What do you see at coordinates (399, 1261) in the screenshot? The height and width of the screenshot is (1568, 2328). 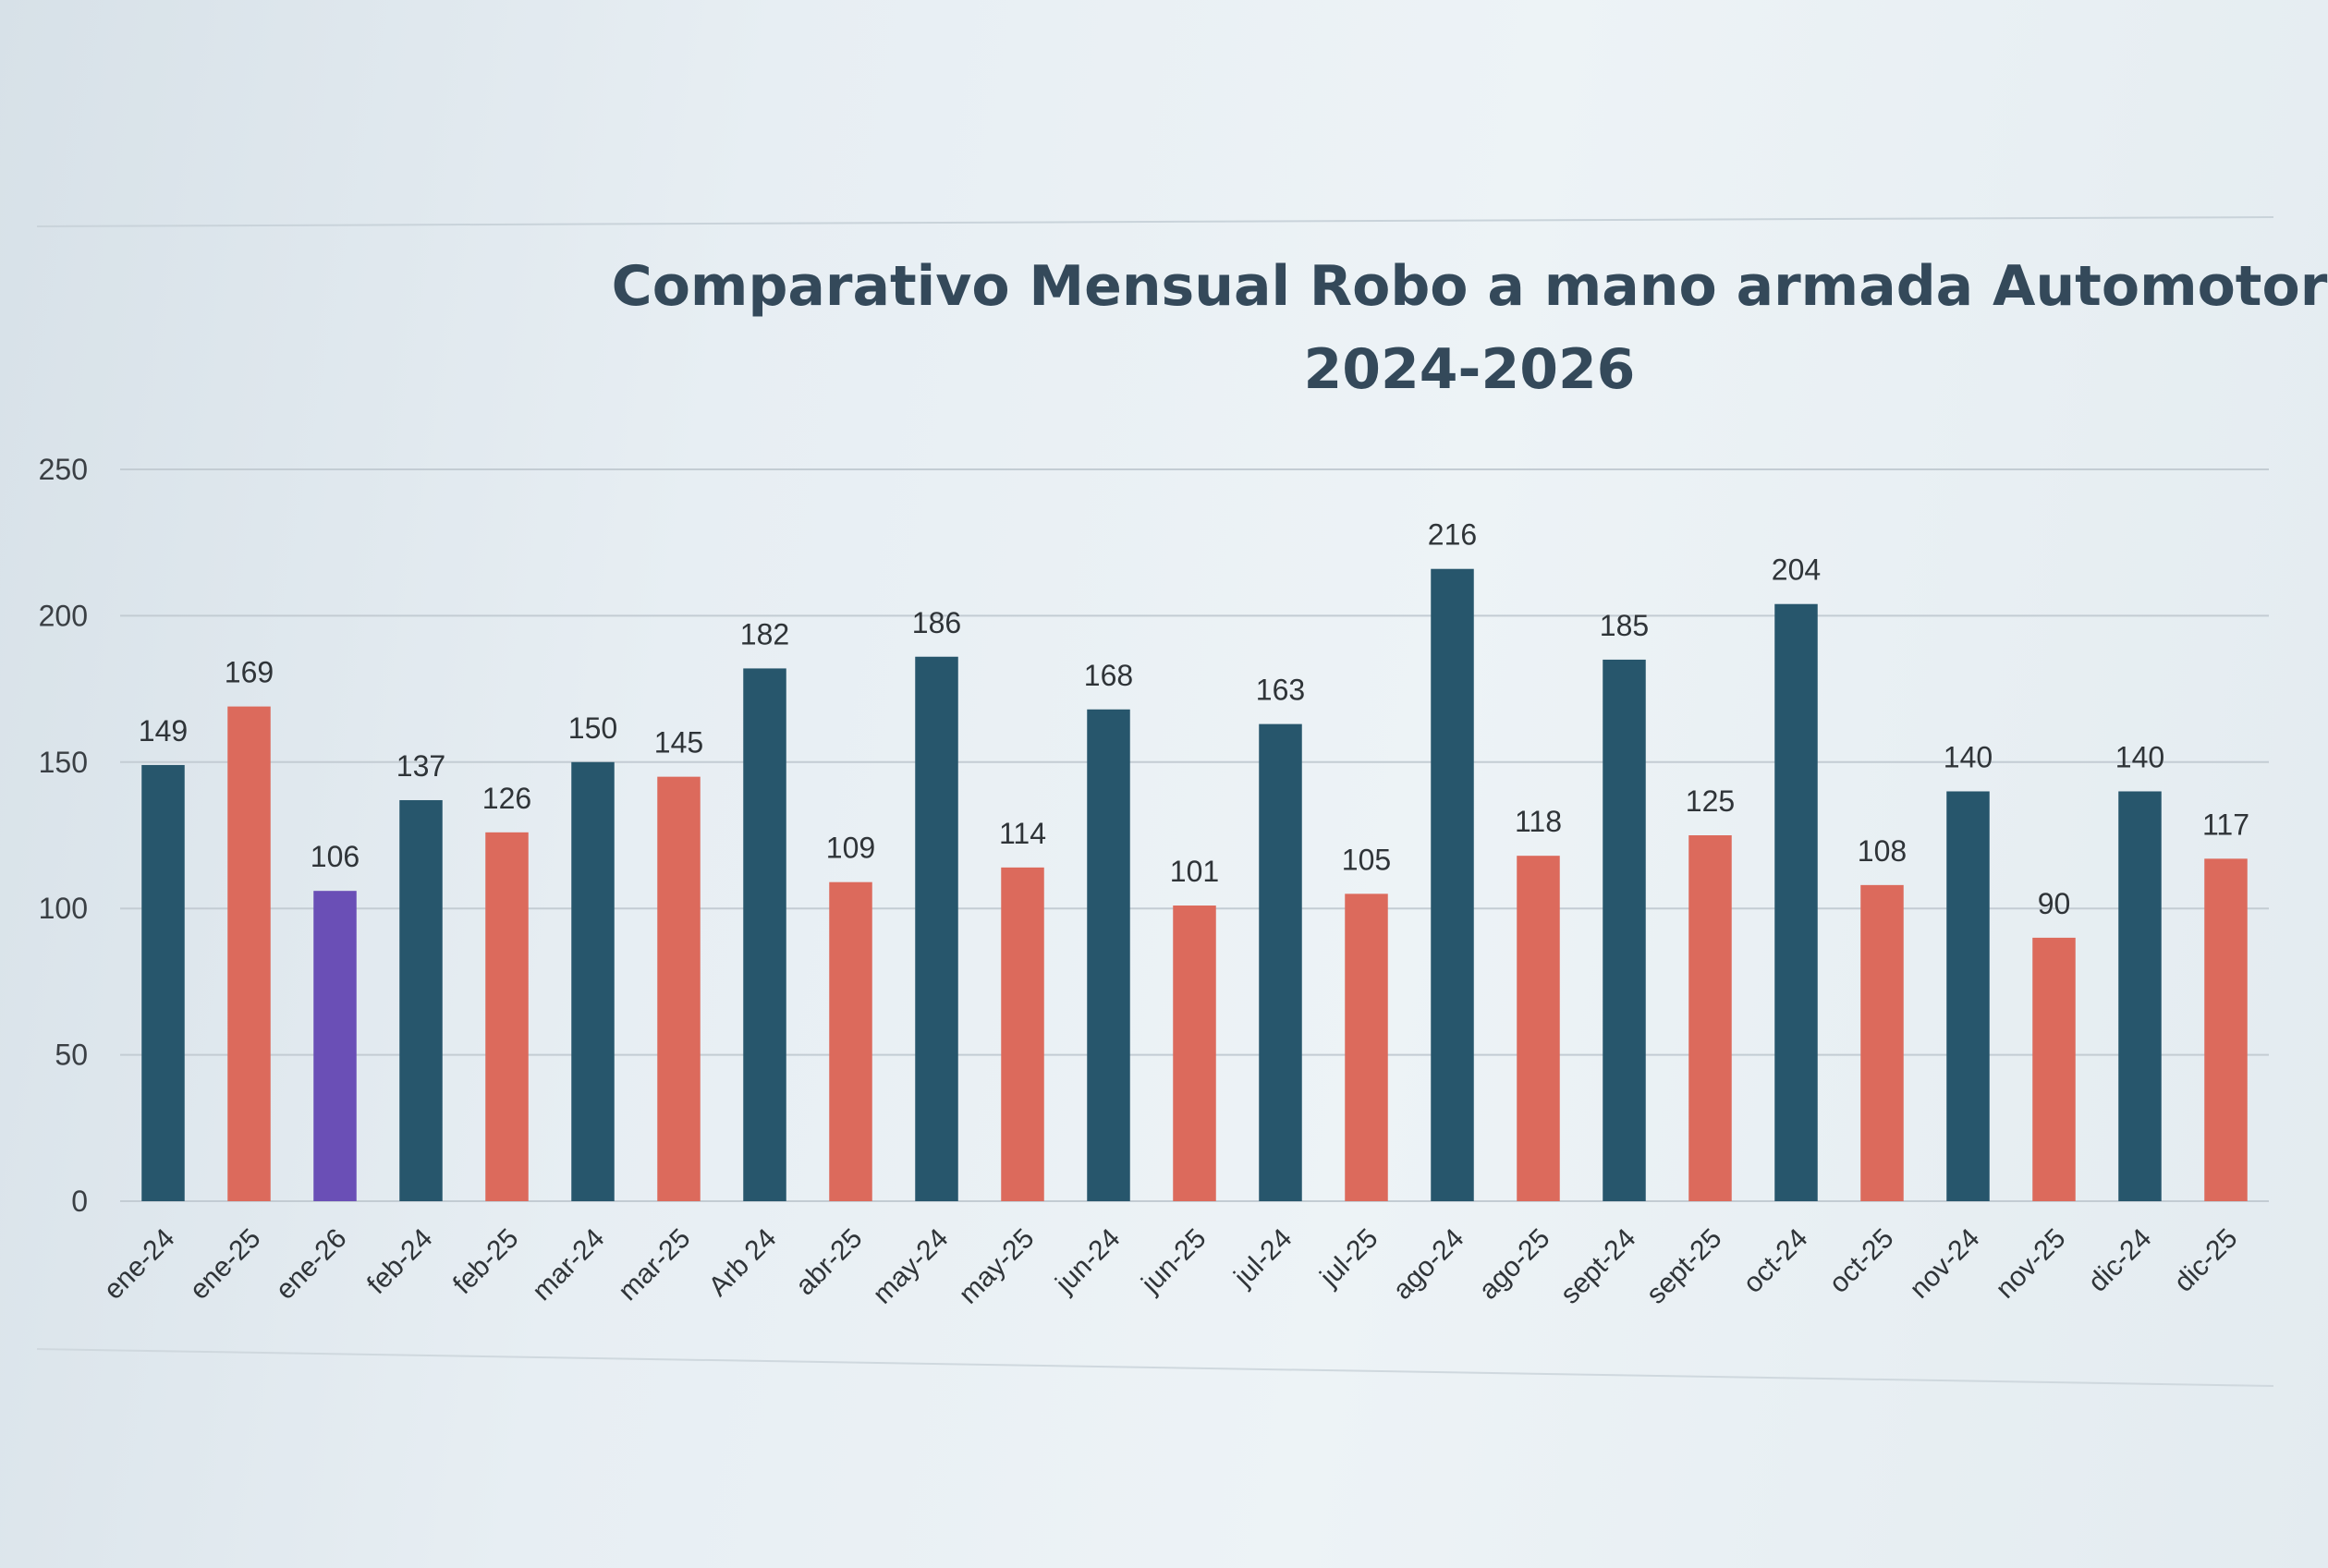 I see `x-tick-label: feb-24` at bounding box center [399, 1261].